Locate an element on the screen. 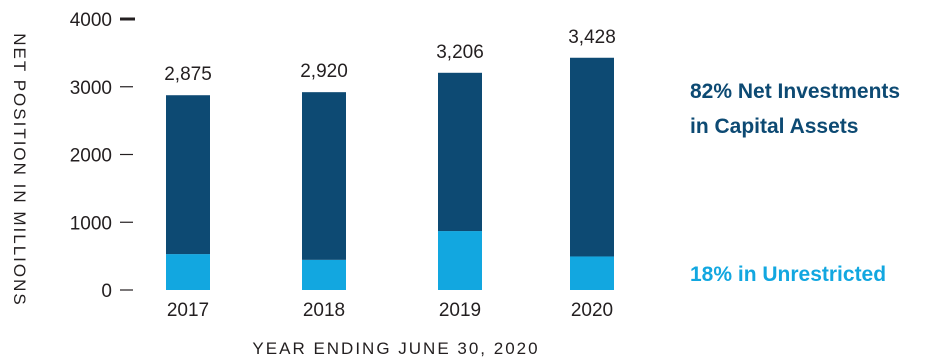 The height and width of the screenshot is (364, 948). y-axis-title: NET POSITION IN MILLIONS is located at coordinates (19, 169).